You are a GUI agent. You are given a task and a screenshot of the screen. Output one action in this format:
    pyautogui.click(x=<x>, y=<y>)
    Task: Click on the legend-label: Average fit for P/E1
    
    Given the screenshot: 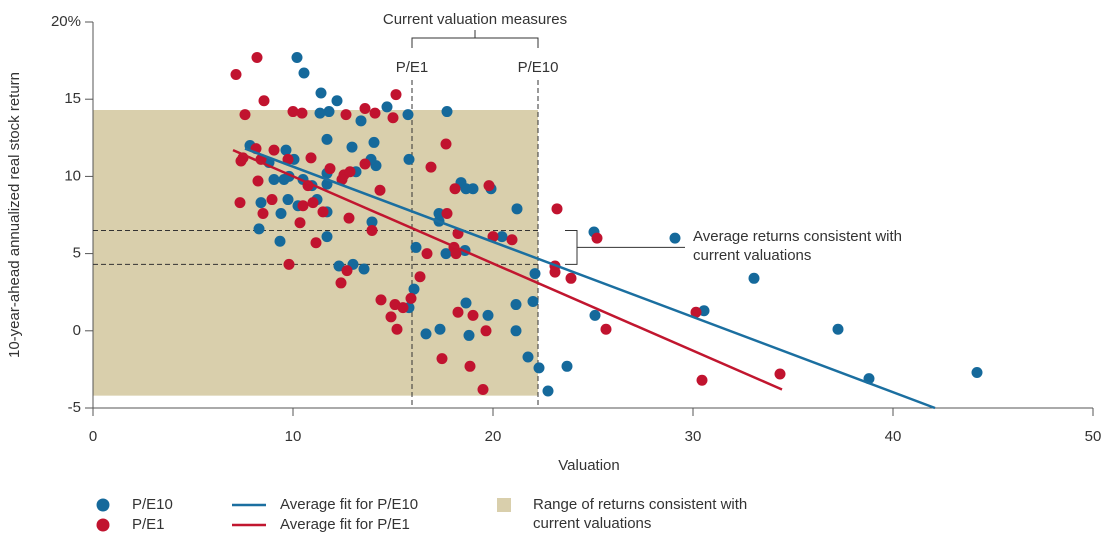 What is the action you would take?
    pyautogui.click(x=345, y=524)
    